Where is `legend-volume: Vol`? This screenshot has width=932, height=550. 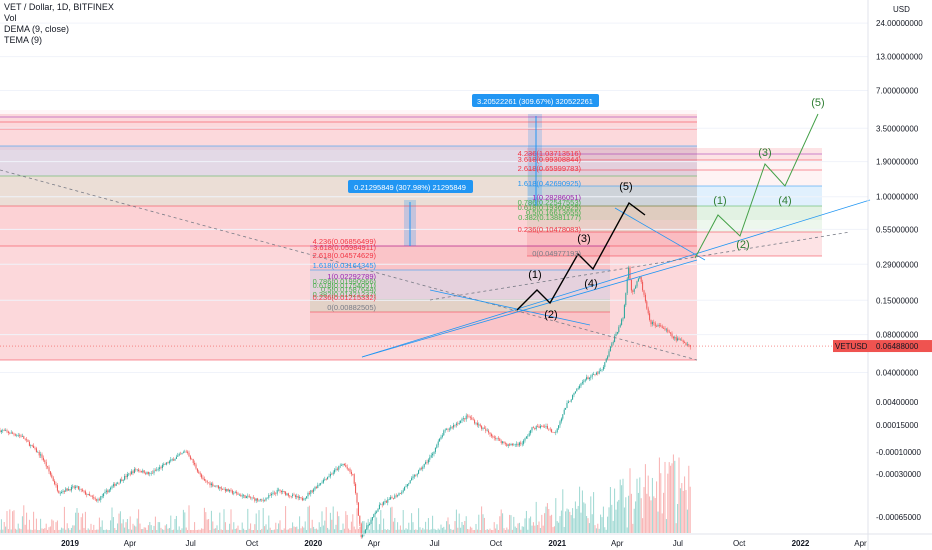
legend-volume: Vol is located at coordinates (10, 18).